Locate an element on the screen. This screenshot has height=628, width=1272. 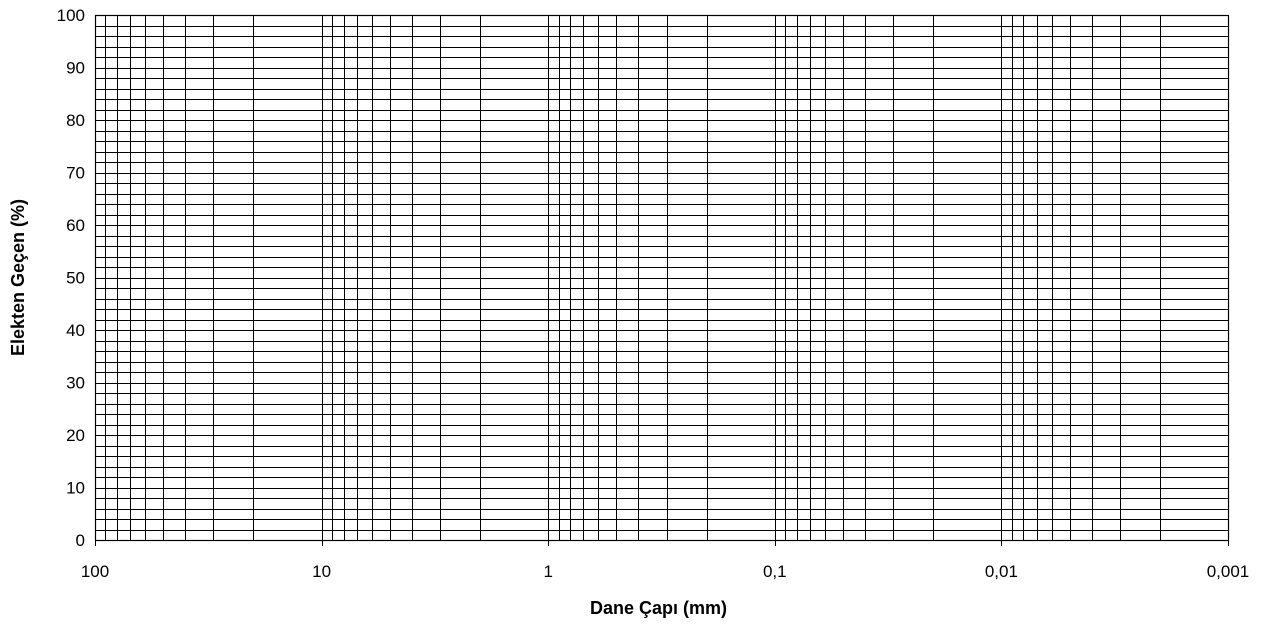
y-axis-title: Elekten Geçen (%) is located at coordinates (18, 277).